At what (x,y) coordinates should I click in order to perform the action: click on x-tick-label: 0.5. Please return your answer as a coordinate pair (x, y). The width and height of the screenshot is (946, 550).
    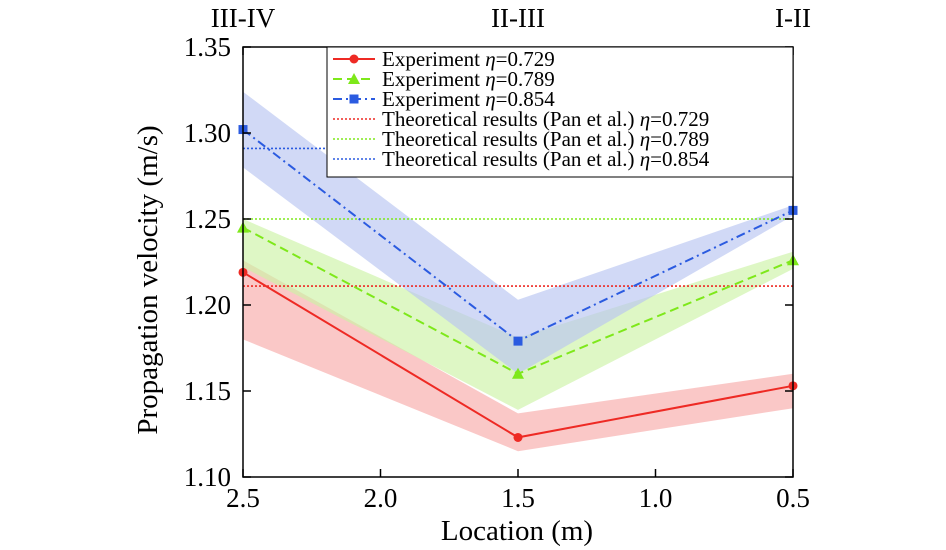
    Looking at the image, I should click on (793, 498).